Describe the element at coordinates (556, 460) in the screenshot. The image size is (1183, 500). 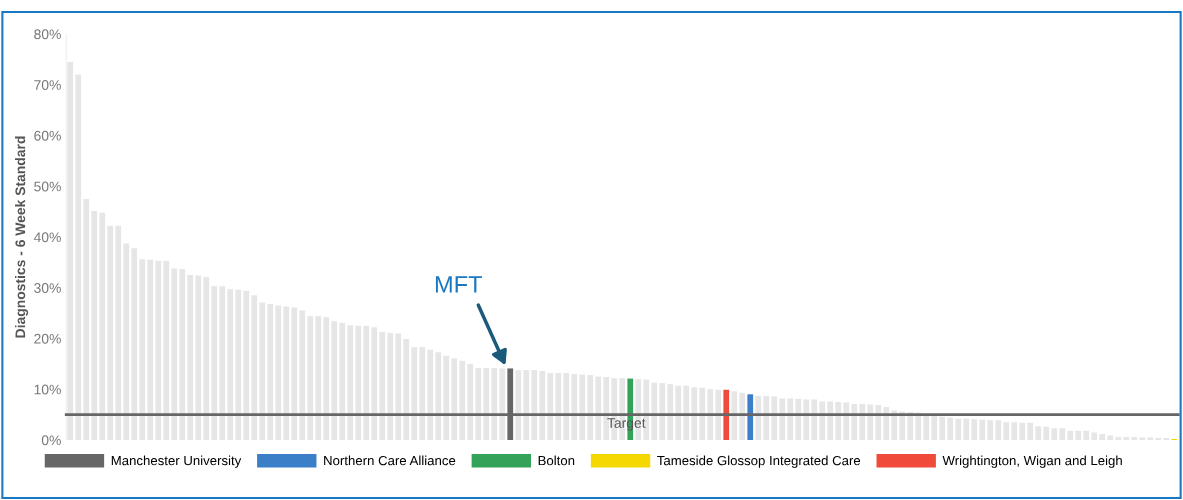
I see `legend-label: Bolton` at that location.